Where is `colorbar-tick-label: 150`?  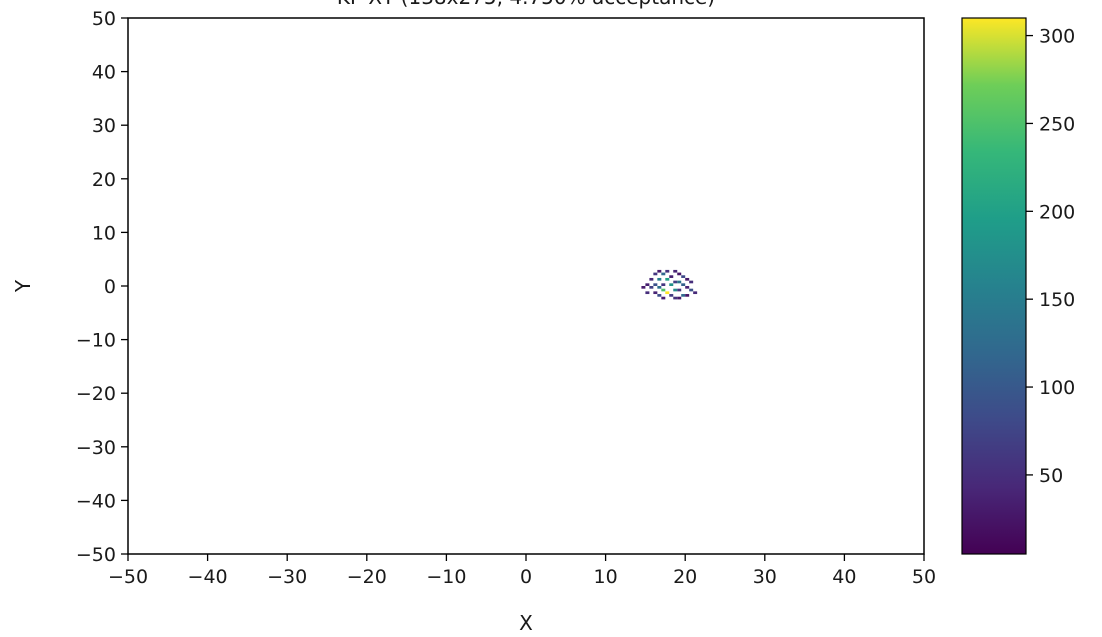
colorbar-tick-label: 150 is located at coordinates (1057, 300).